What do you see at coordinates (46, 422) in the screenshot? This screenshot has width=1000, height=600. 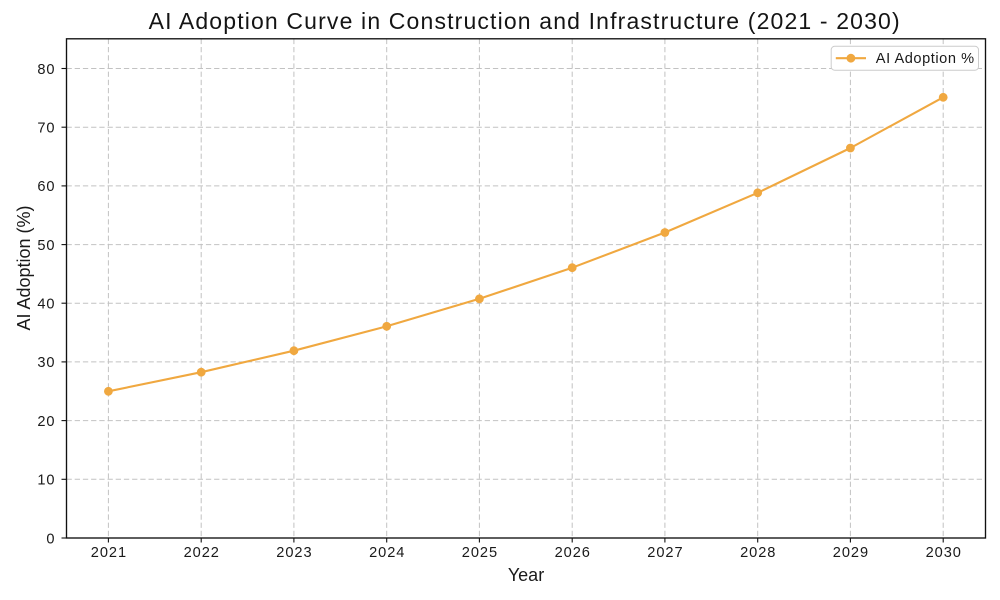 I see `svg-text: 20` at bounding box center [46, 422].